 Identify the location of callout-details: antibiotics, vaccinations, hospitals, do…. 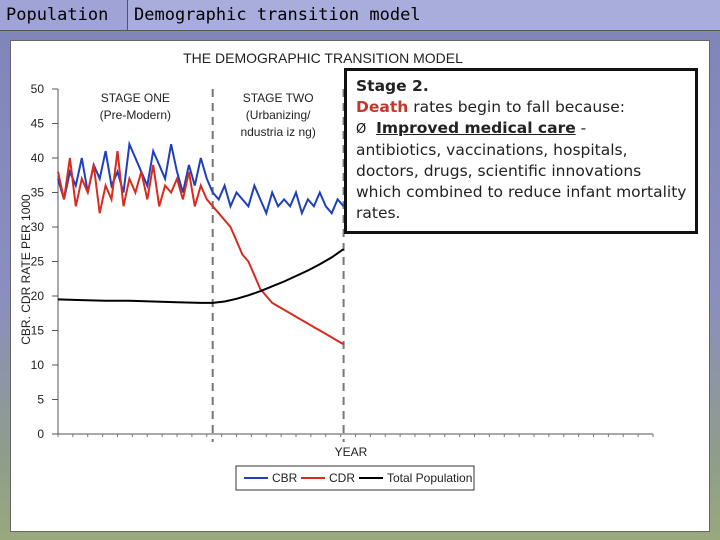
(521, 181).